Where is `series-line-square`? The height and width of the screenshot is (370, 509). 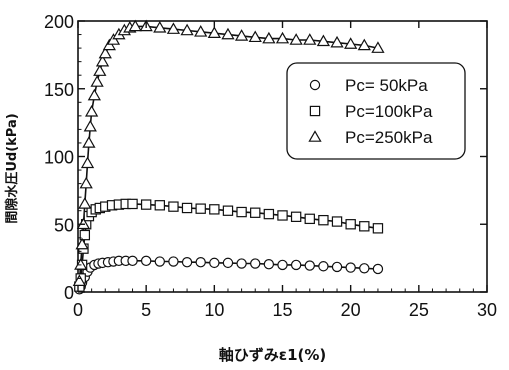
series-line-square is located at coordinates (228, 248).